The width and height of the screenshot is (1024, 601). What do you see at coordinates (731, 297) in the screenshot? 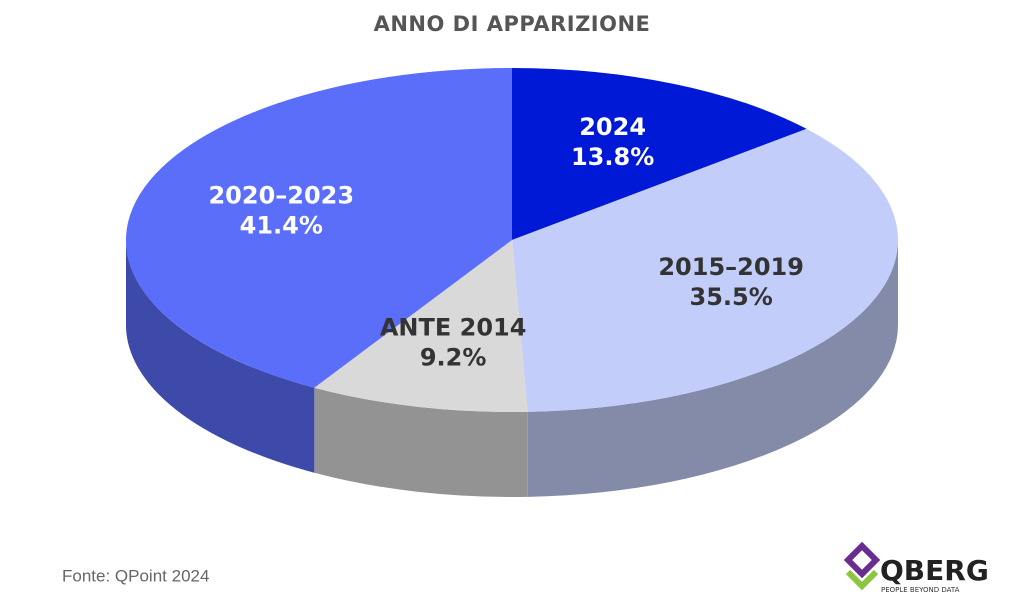
I see `value-label: 35.5%` at bounding box center [731, 297].